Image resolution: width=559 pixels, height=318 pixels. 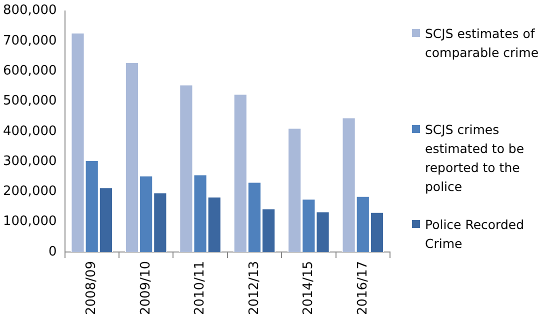 I want to click on x-tick-label: 2012/13, so click(x=254, y=288).